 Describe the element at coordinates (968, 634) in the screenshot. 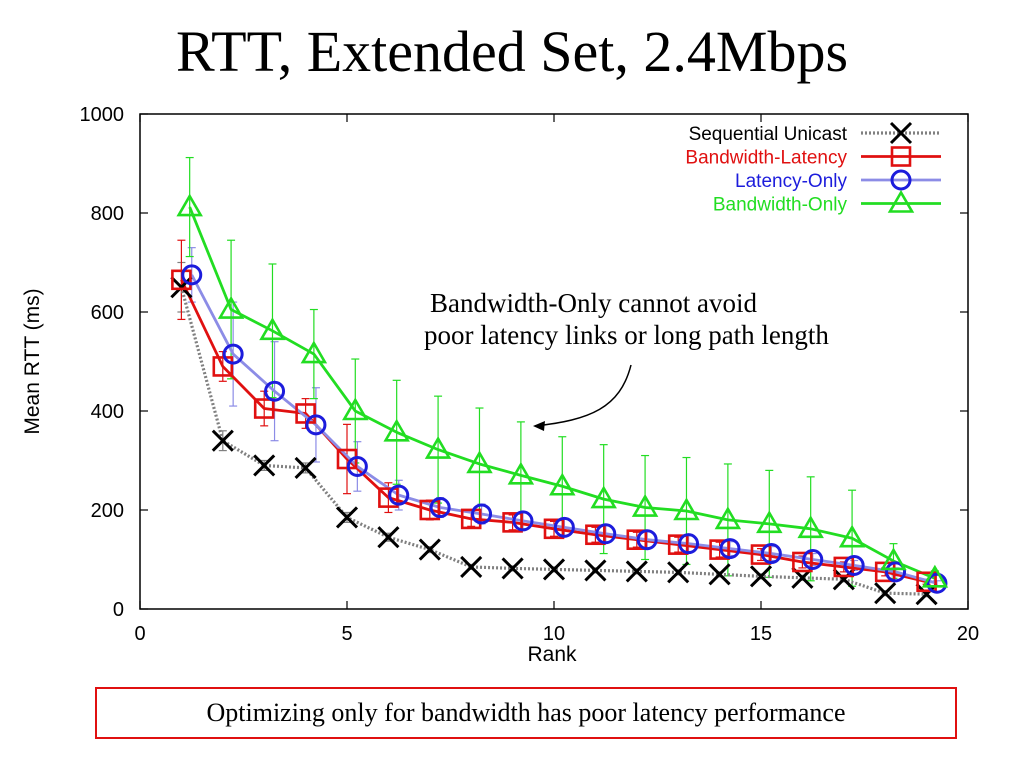

I see `x-tick-label: 20` at that location.